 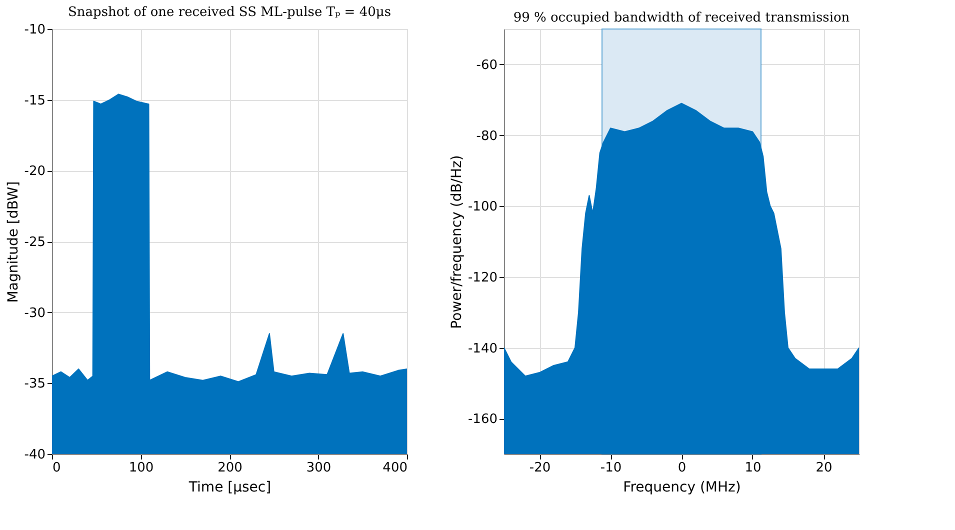 What do you see at coordinates (229, 12) in the screenshot?
I see `chart-title: Snapshot of one received SS ML-pulse Tₚ = 40μs` at bounding box center [229, 12].